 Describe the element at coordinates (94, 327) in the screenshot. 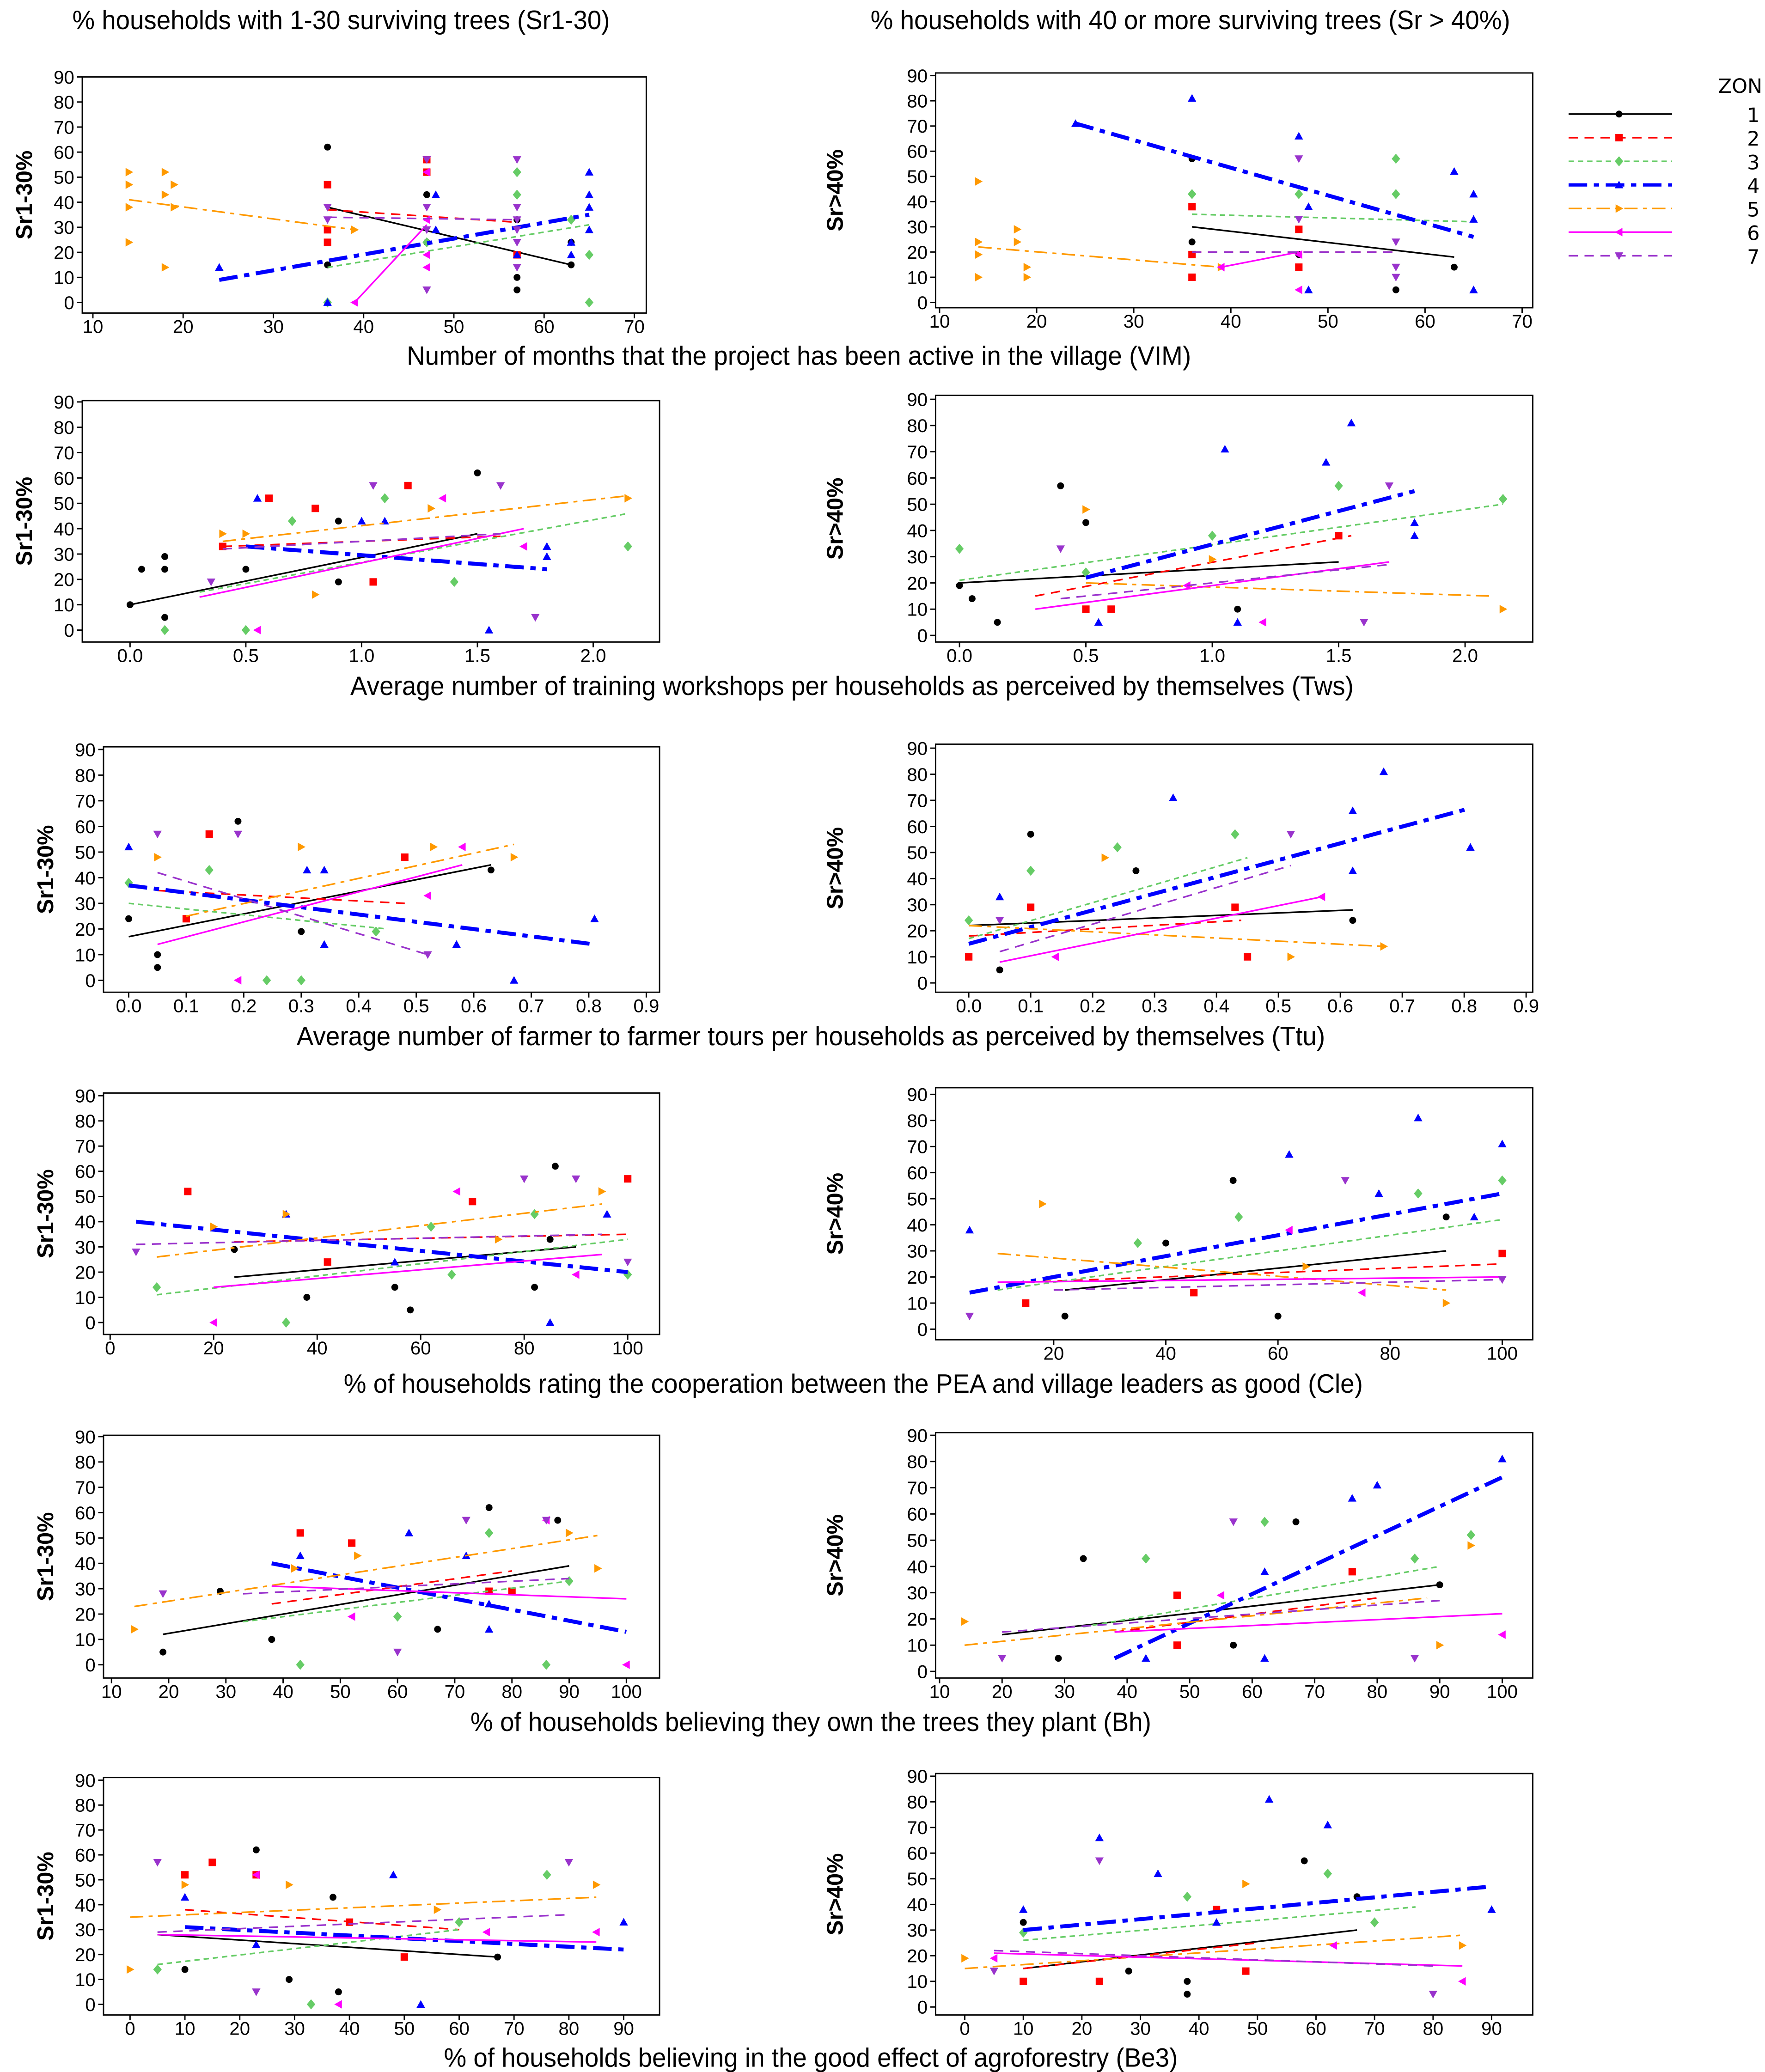

I see `x-tick-label: 10` at that location.